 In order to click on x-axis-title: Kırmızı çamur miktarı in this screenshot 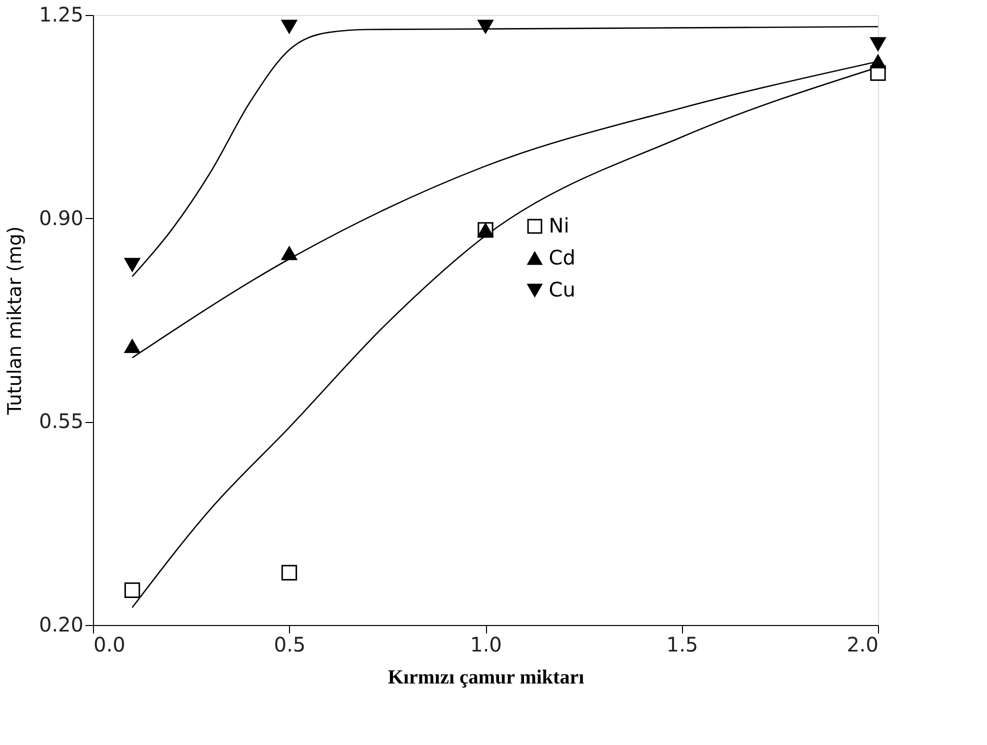, I will do `click(486, 677)`.